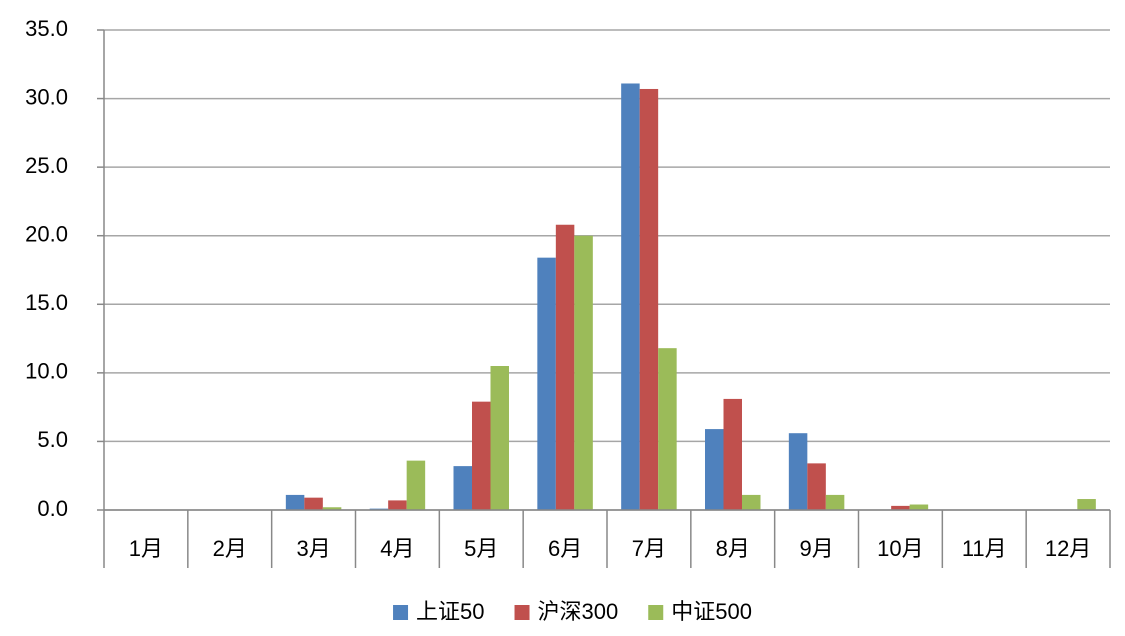 This screenshot has height=636, width=1125. I want to click on y-tick-label: 20.0, so click(46, 234).